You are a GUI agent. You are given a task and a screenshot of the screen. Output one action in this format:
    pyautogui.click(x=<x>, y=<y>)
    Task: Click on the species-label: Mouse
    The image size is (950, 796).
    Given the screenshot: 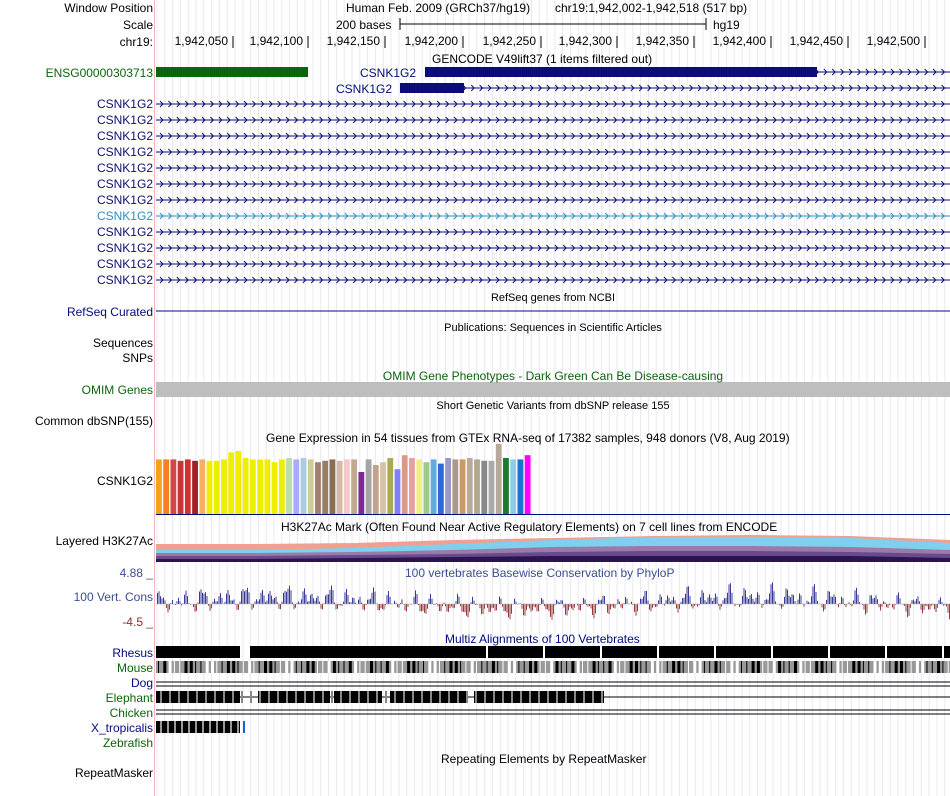 What is the action you would take?
    pyautogui.click(x=134, y=668)
    